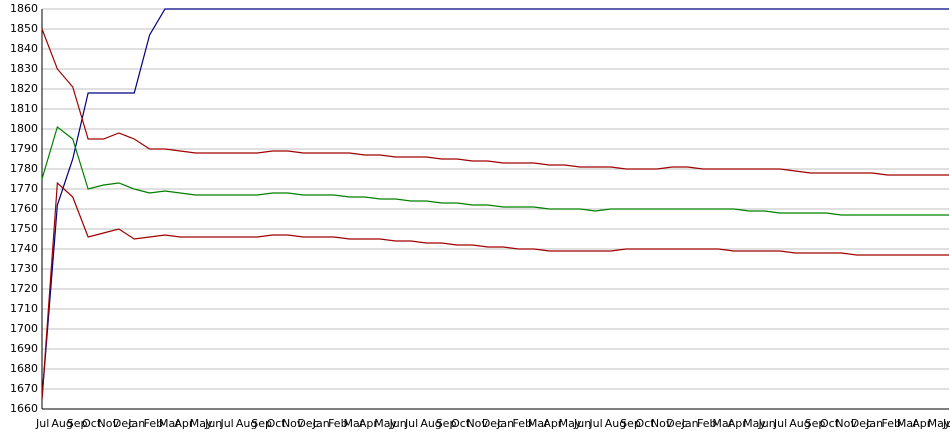 The image size is (950, 435). What do you see at coordinates (24, 108) in the screenshot?
I see `y-tick-label: 1810` at bounding box center [24, 108].